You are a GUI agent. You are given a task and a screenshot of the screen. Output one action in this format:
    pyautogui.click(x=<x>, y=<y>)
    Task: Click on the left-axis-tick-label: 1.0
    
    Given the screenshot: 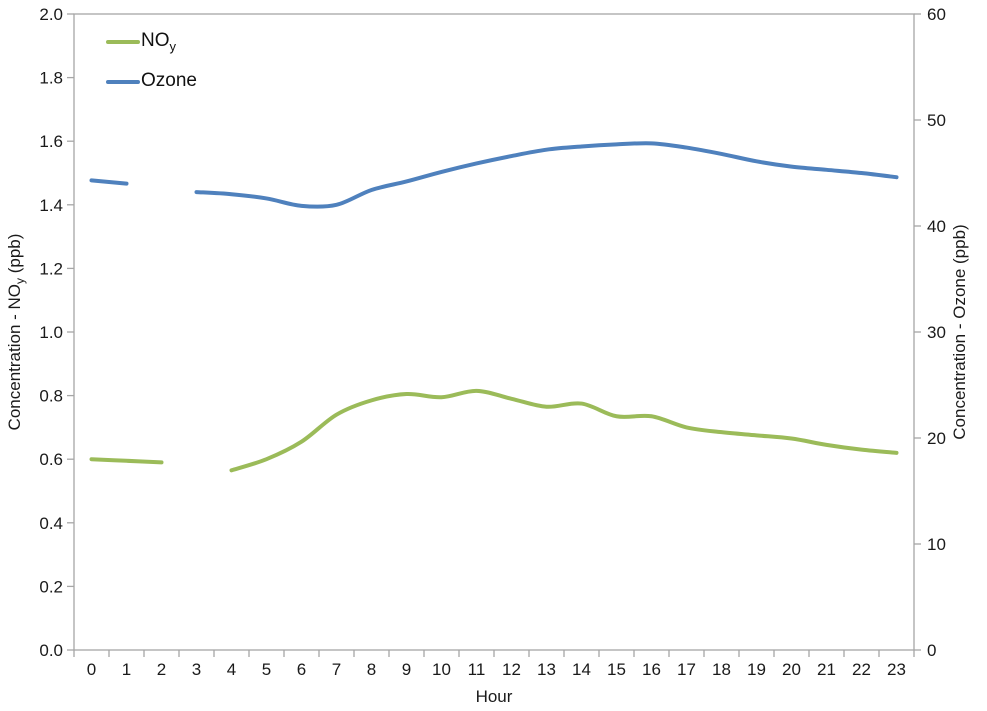 What is the action you would take?
    pyautogui.click(x=51, y=332)
    